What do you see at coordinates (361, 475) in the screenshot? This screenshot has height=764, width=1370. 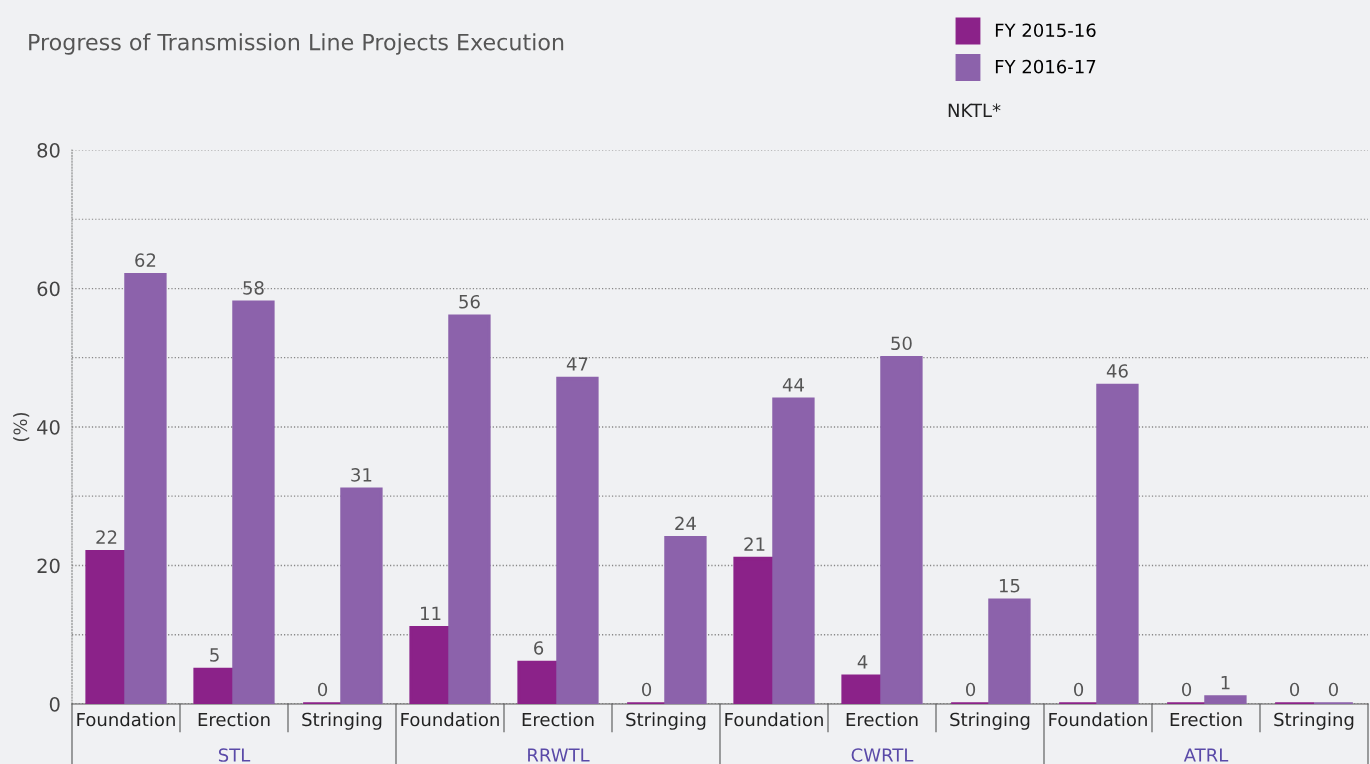 I see `data-label: 31` at bounding box center [361, 475].